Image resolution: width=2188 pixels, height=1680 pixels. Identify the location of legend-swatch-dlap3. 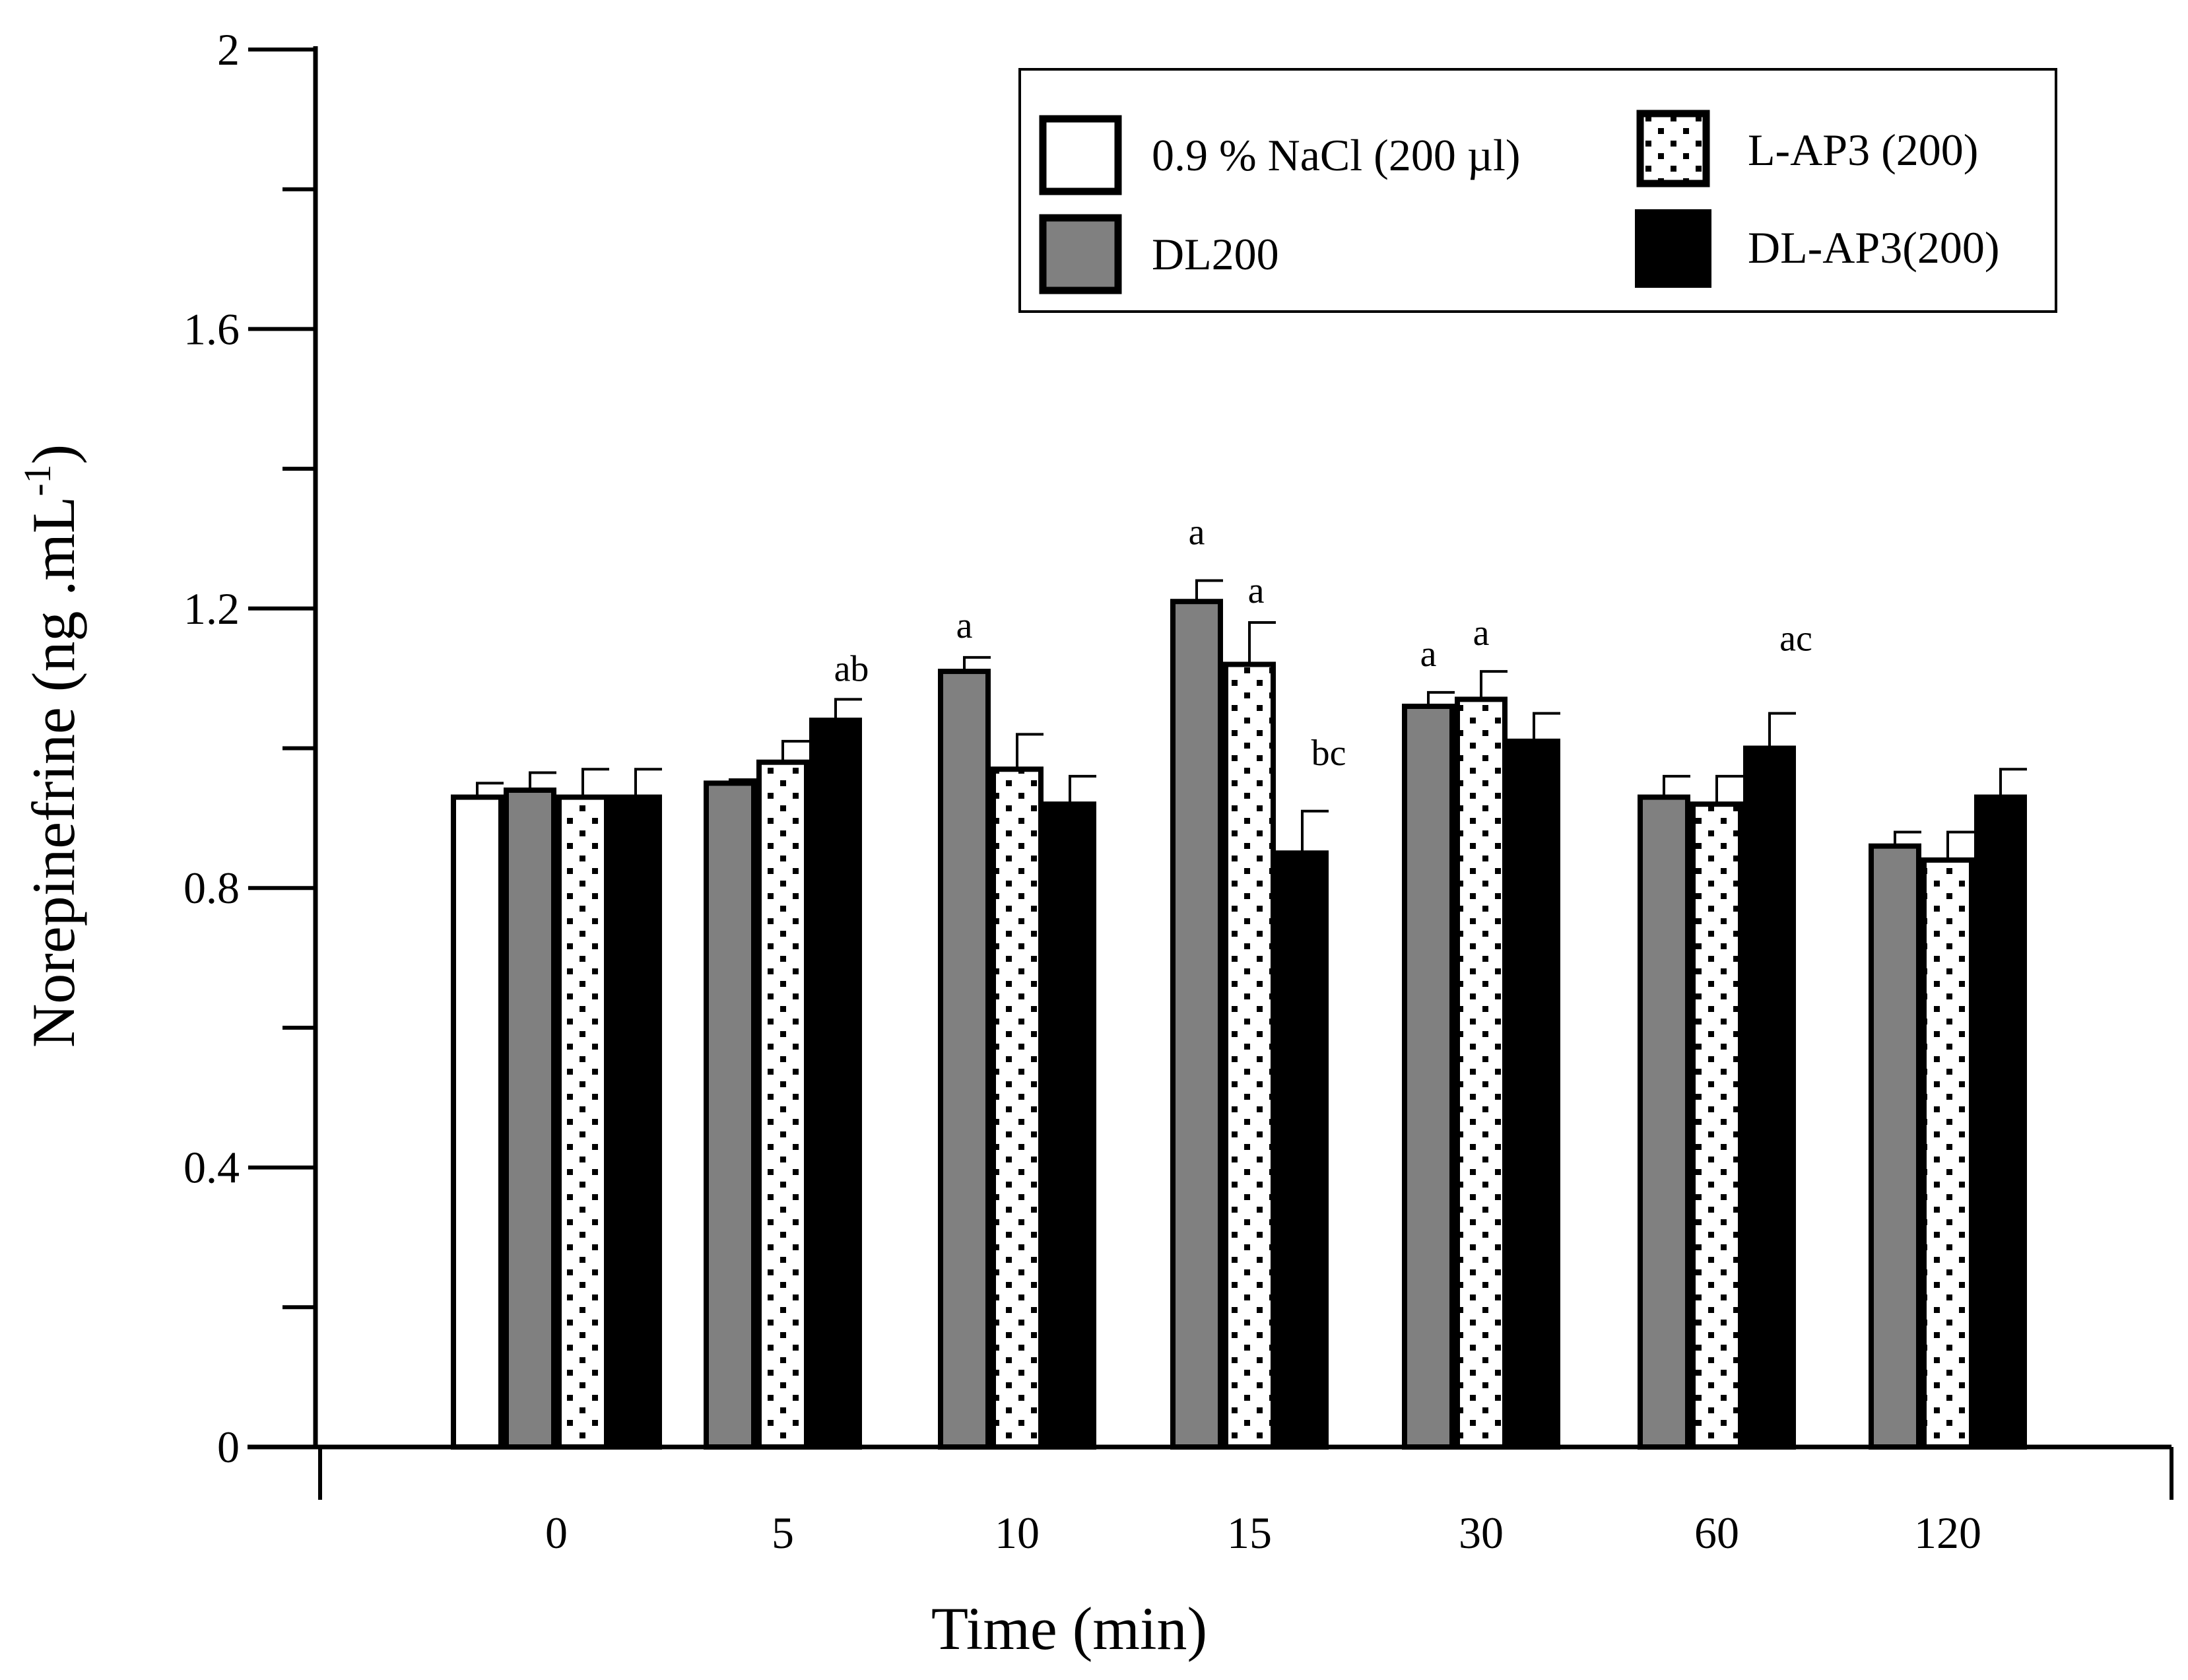
(1673, 248).